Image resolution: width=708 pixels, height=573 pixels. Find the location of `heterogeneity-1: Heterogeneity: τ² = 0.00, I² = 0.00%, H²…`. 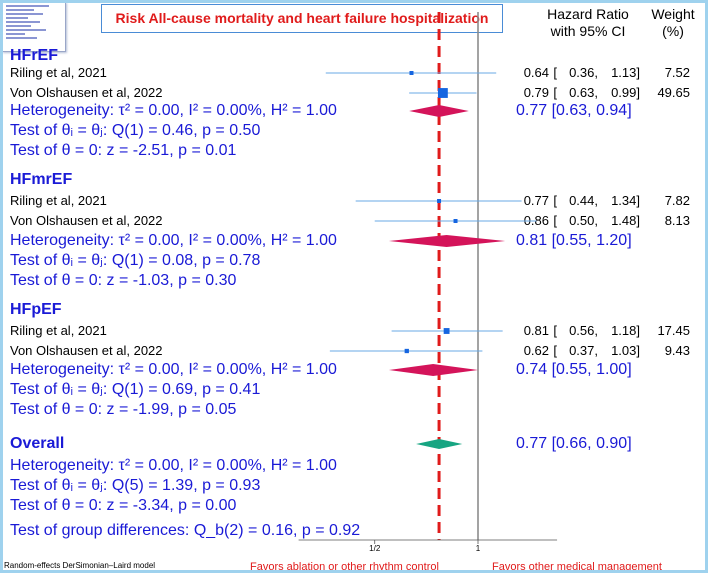

heterogeneity-1: Heterogeneity: τ² = 0.00, I² = 0.00%, H²… is located at coordinates (173, 240).